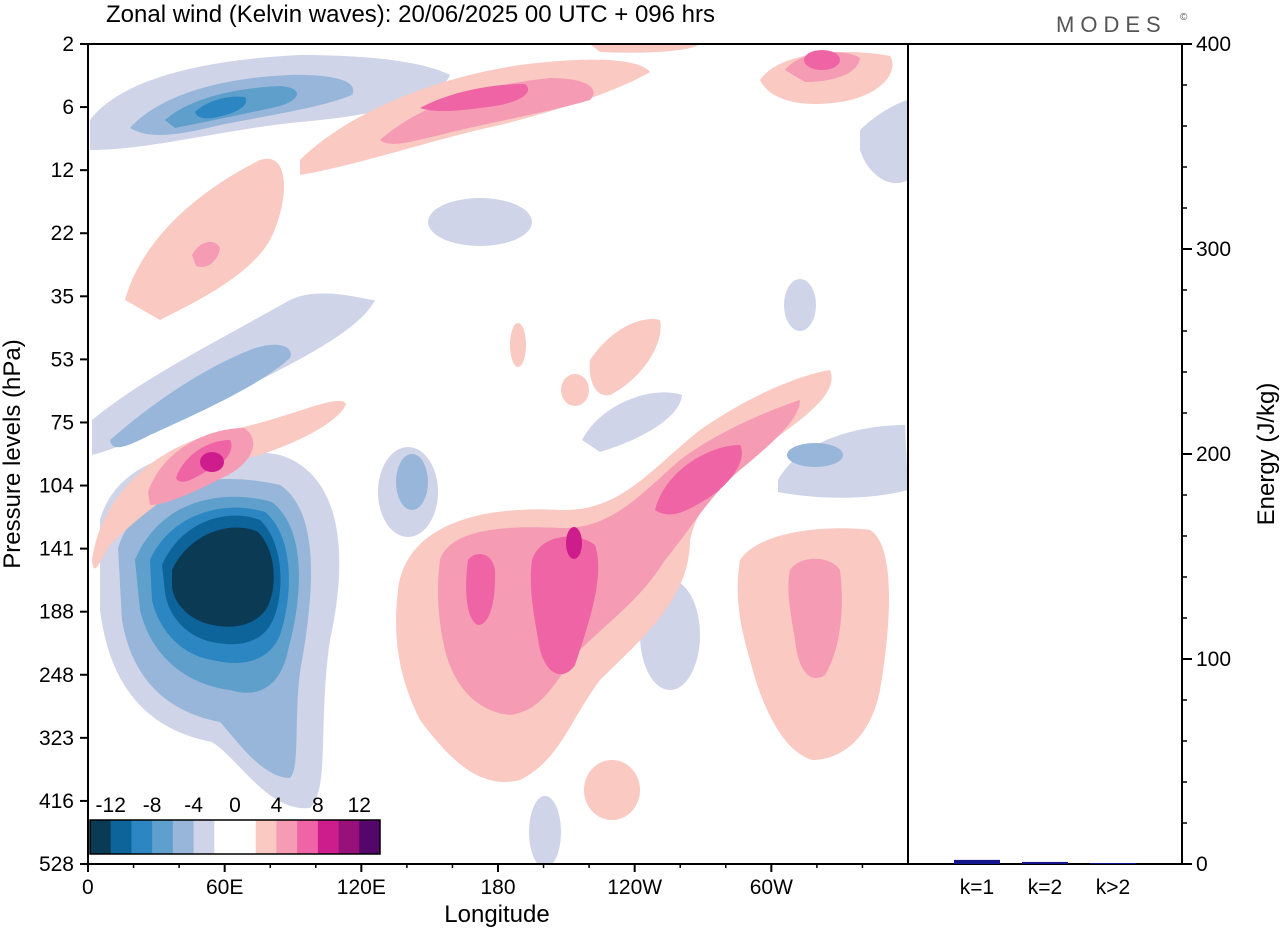 The height and width of the screenshot is (930, 1280). Describe the element at coordinates (815, 618) in the screenshot. I see `pos-region-60w-mid` at that location.